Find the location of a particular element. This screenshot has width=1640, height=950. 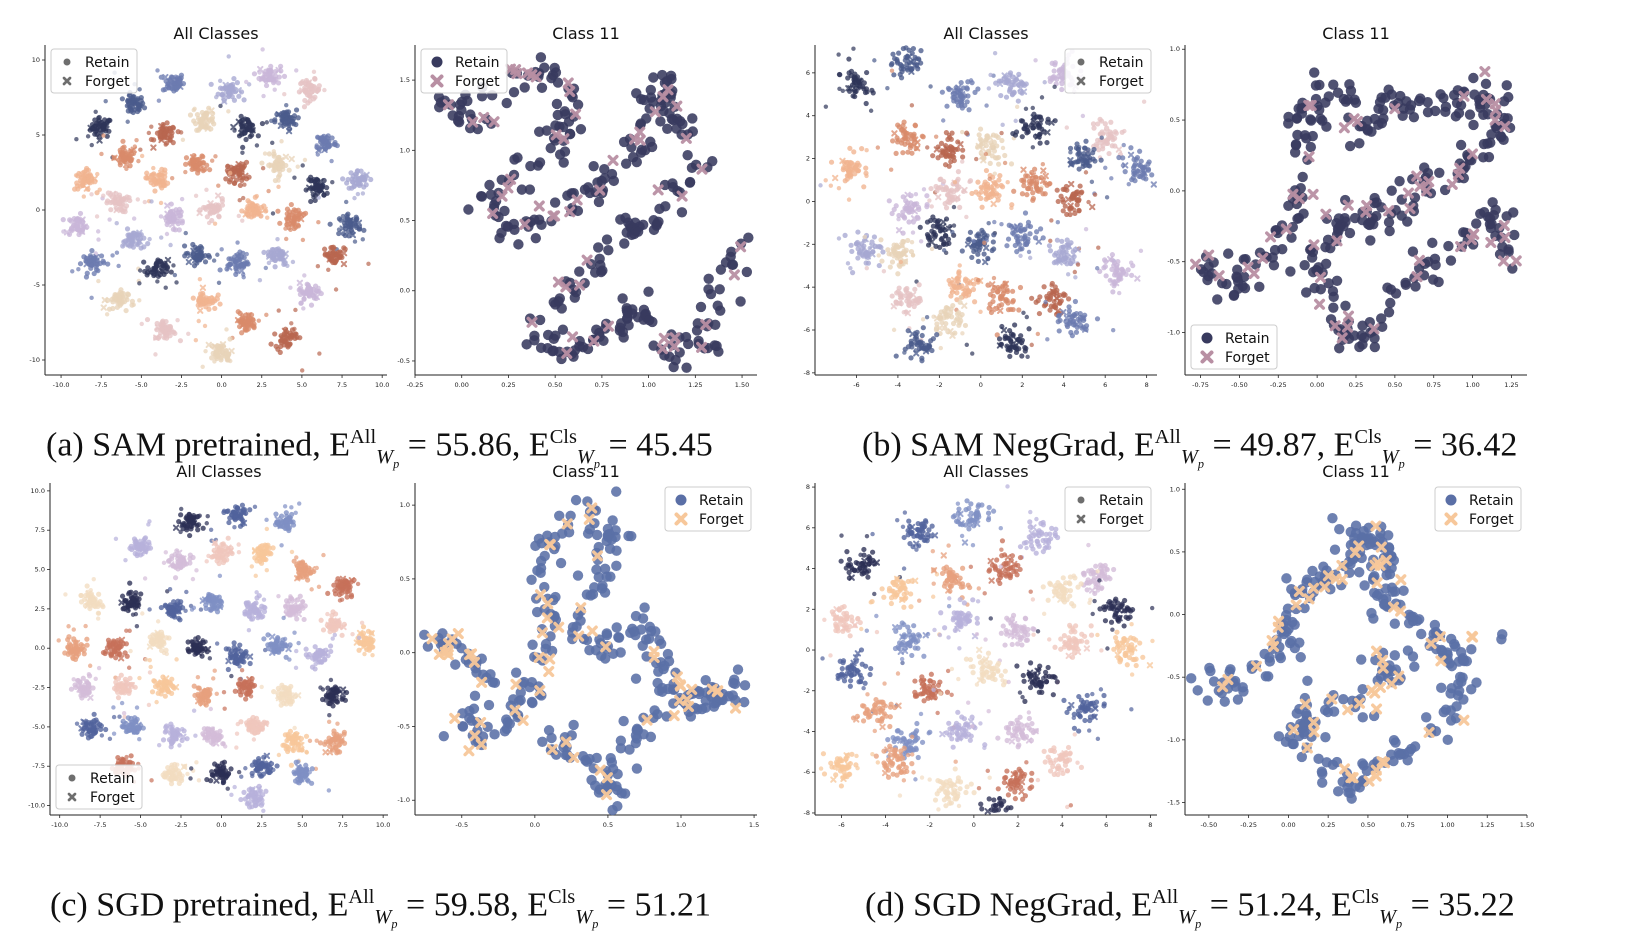

y-tick-label: -2 is located at coordinates (807, 244).